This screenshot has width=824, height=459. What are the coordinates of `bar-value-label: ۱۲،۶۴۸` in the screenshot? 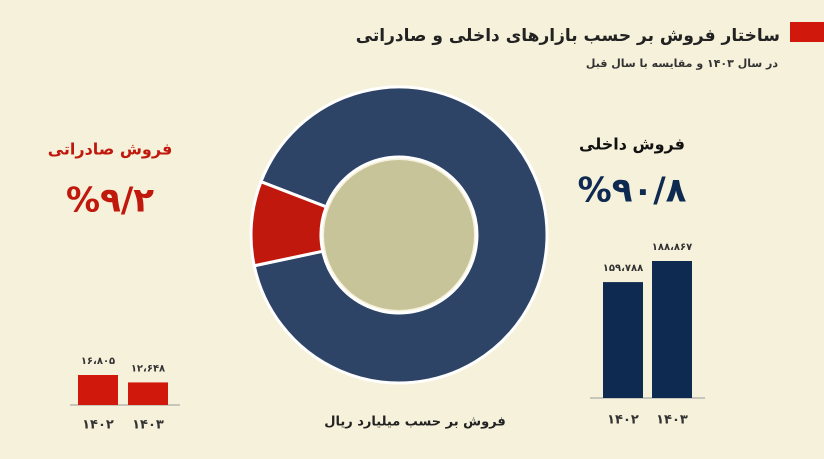 It's located at (148, 368).